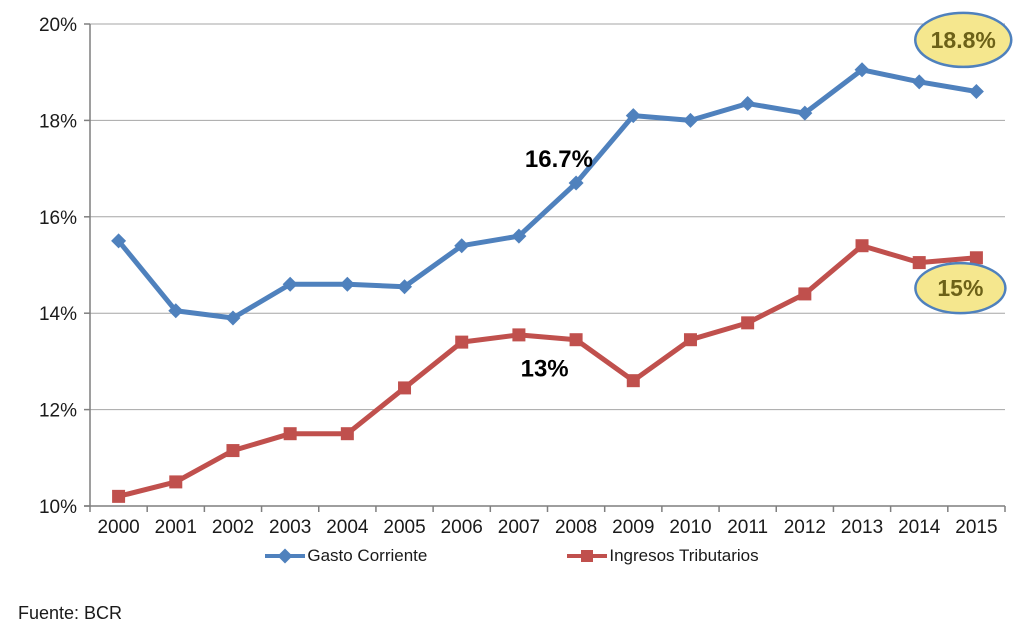 This screenshot has height=639, width=1024. What do you see at coordinates (70, 613) in the screenshot?
I see `source-note: Fuente: BCR` at bounding box center [70, 613].